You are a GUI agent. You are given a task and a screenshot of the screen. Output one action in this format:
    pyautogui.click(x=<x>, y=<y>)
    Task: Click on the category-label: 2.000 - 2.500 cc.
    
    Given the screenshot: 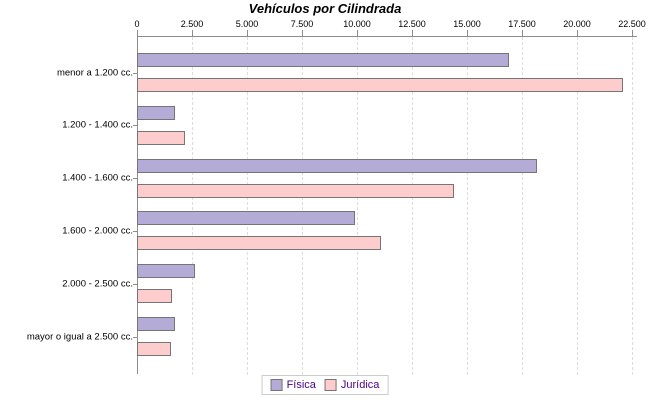 What is the action you would take?
    pyautogui.click(x=97, y=284)
    